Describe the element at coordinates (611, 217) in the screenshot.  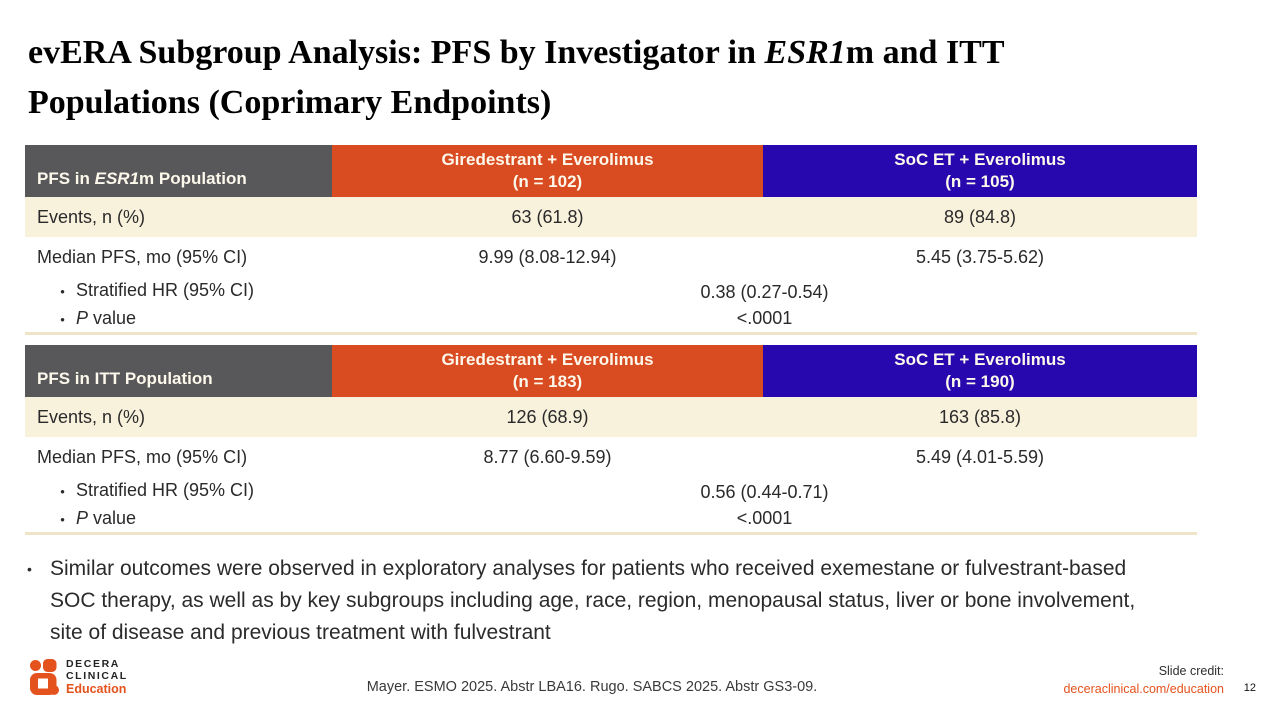
I see `events-row: Events, n (%) 63 (61.8) 89 (84.8)` at that location.